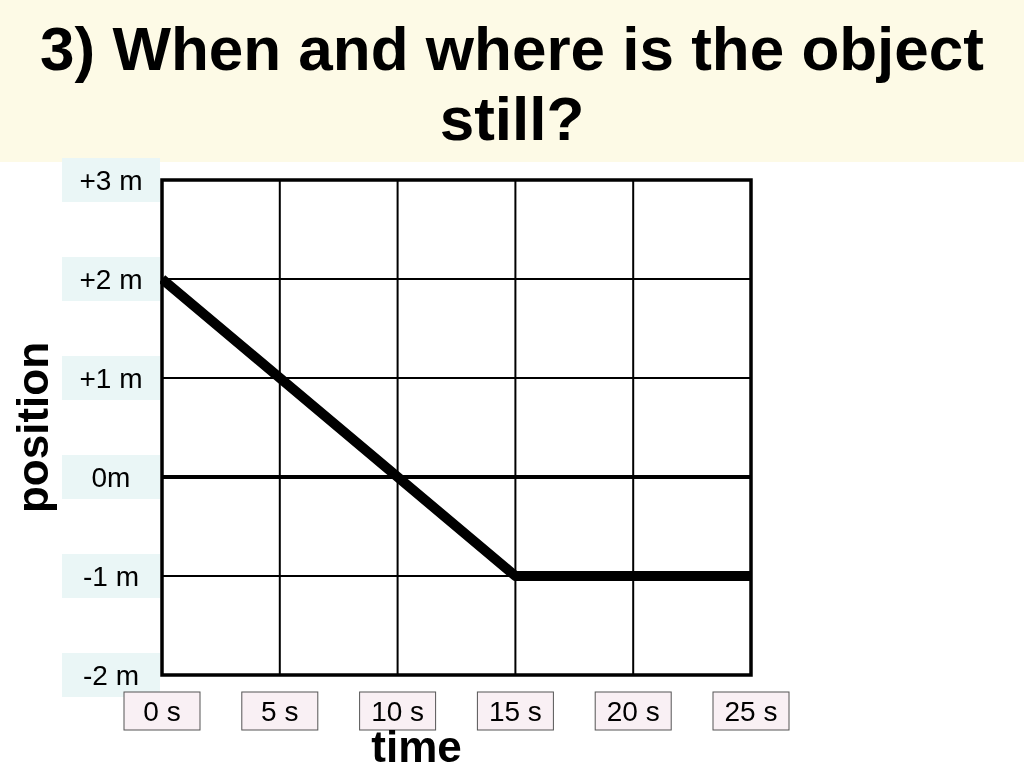 This screenshot has width=1024, height=768. I want to click on y-tick-label: +1 m, so click(111, 378).